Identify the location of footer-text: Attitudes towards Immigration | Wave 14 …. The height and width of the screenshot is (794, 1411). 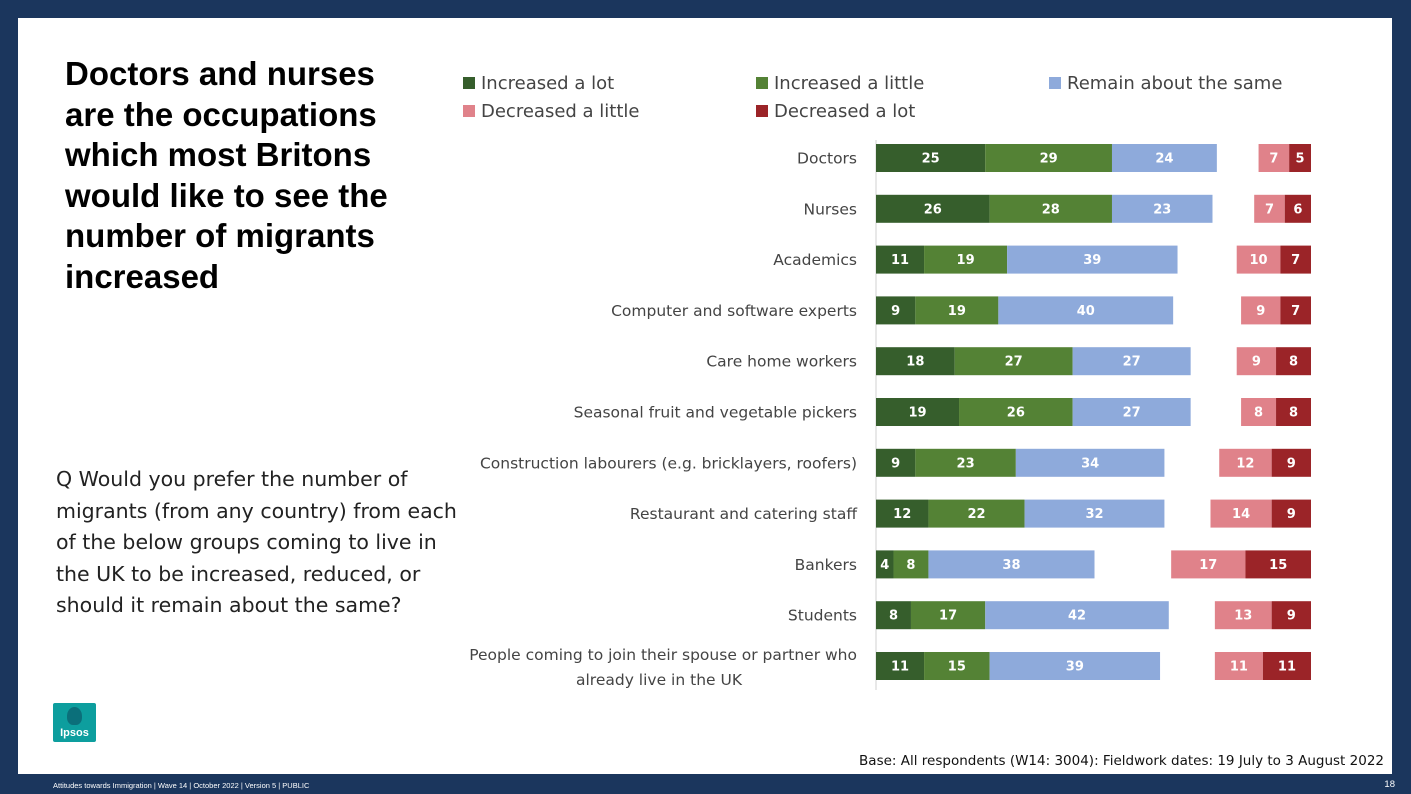
(181, 785).